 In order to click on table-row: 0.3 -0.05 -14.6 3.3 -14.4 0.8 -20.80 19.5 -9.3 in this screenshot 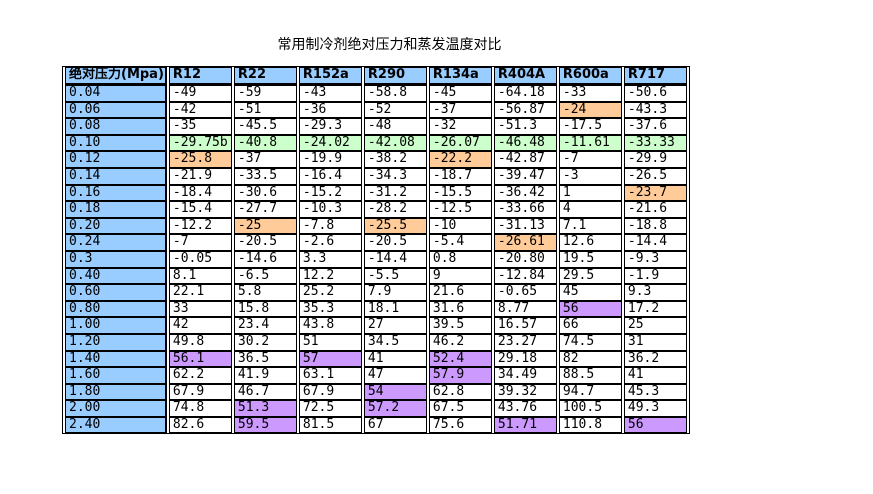, I will do `click(376, 259)`.